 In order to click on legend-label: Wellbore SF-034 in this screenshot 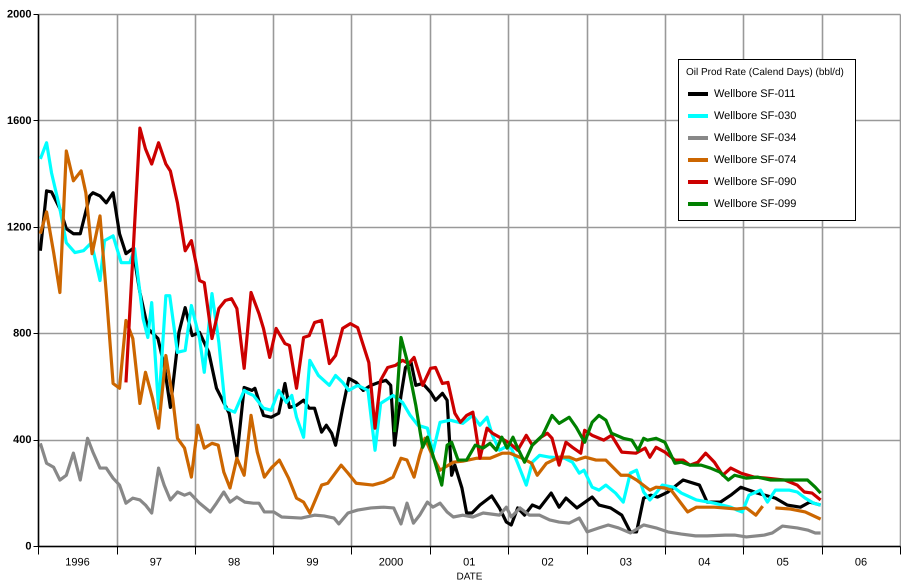, I will do `click(755, 138)`.